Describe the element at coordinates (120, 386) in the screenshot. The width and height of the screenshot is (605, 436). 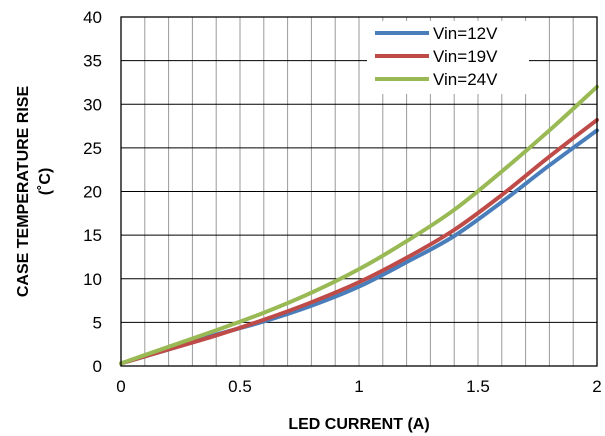
I see `x-tick-label: 0` at that location.